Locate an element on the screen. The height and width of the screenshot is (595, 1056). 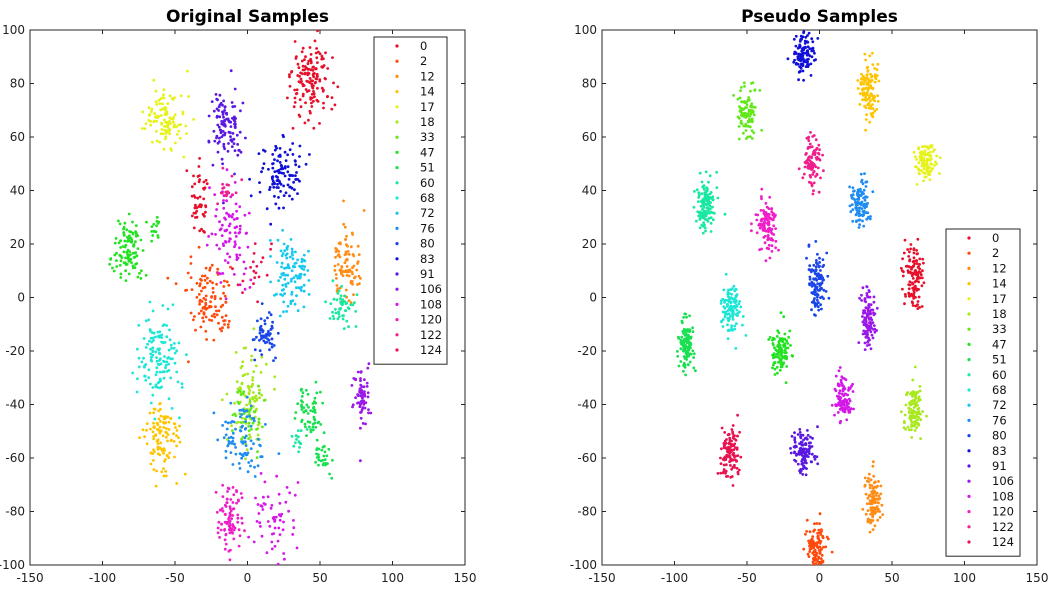
y-tick-label: 40 is located at coordinates (17, 191).